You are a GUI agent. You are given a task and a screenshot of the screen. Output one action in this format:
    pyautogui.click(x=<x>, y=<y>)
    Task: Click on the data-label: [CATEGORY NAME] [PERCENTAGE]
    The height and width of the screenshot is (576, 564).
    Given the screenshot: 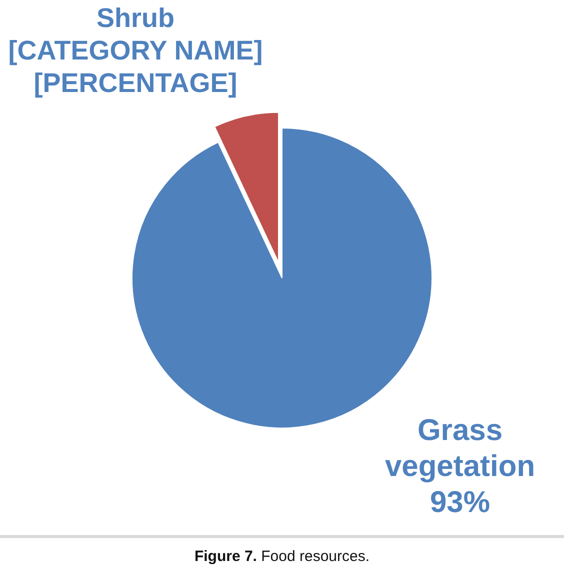 What is the action you would take?
    pyautogui.click(x=135, y=67)
    